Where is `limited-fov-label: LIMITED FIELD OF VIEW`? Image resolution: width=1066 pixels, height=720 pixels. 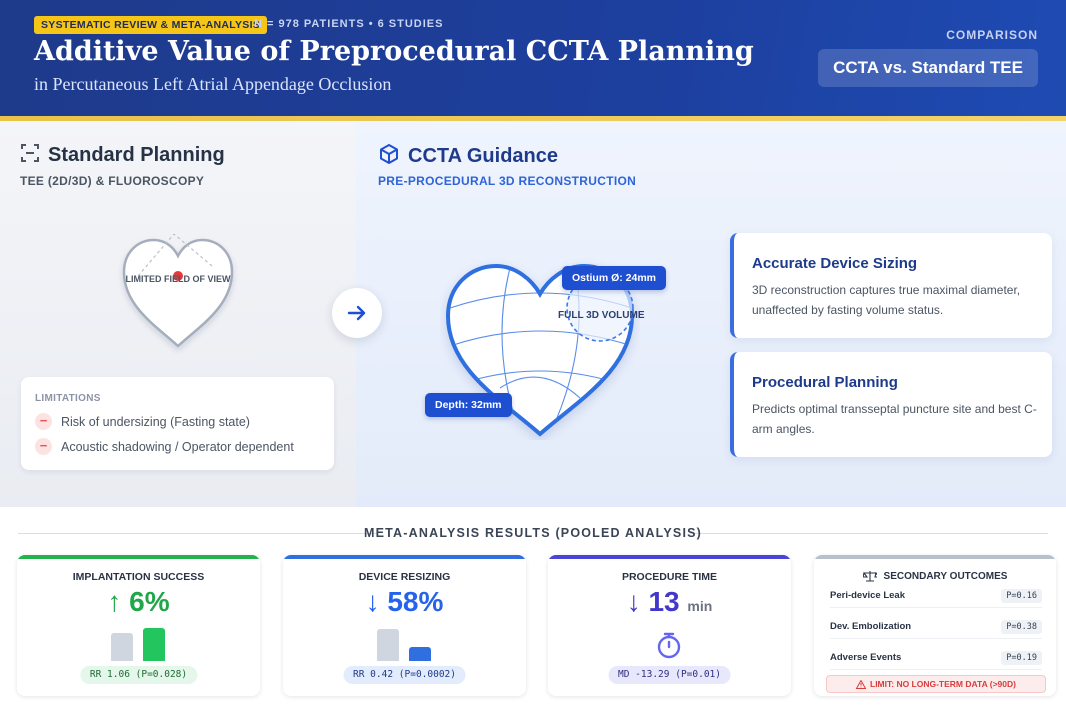 limited-fov-label: LIMITED FIELD OF VIEW is located at coordinates (178, 279).